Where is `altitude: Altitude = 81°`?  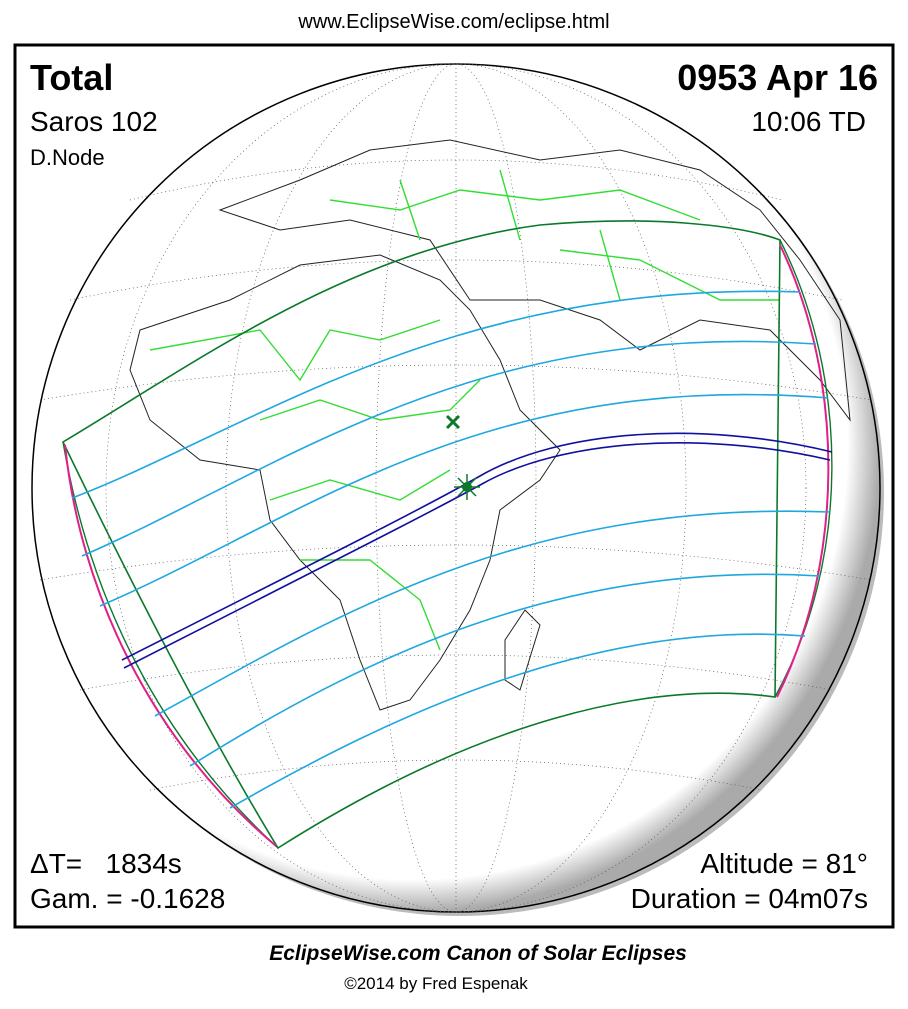 altitude: Altitude = 81° is located at coordinates (784, 863).